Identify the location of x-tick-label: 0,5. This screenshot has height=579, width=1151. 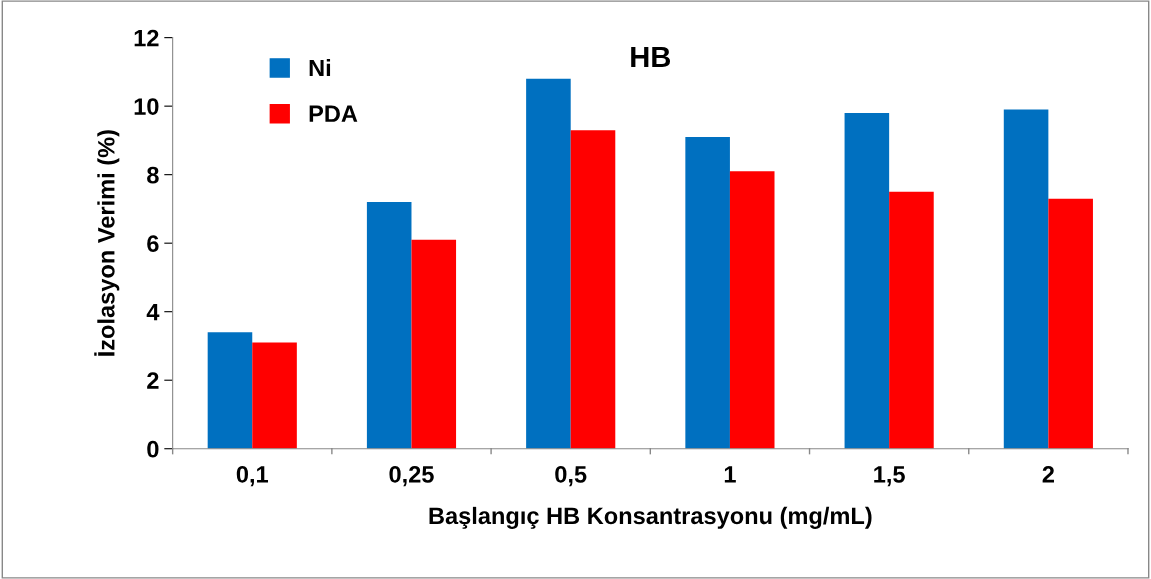
(571, 476).